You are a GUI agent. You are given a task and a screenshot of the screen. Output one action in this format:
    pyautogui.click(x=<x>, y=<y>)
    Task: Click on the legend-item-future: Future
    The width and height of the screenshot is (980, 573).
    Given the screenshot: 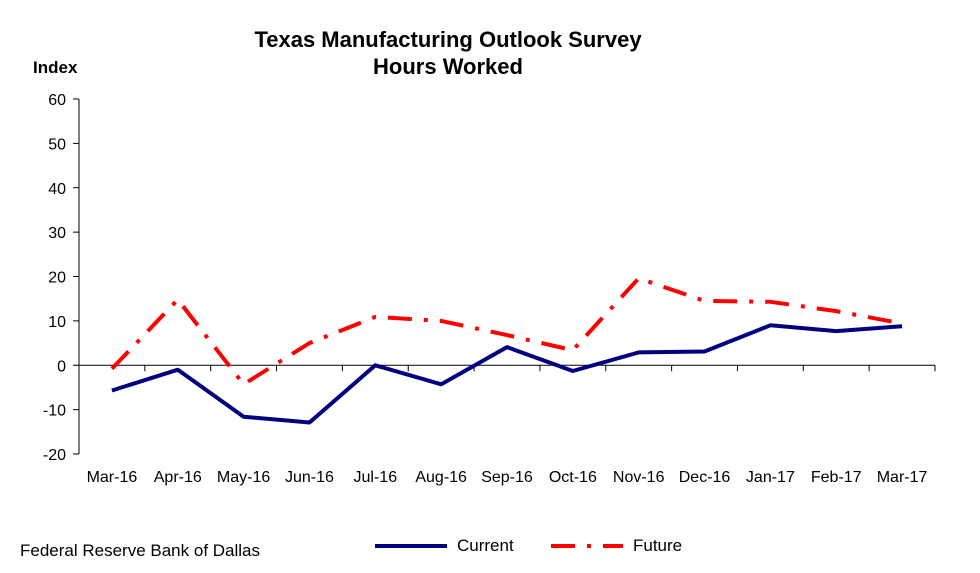 What is the action you would take?
    pyautogui.click(x=616, y=546)
    